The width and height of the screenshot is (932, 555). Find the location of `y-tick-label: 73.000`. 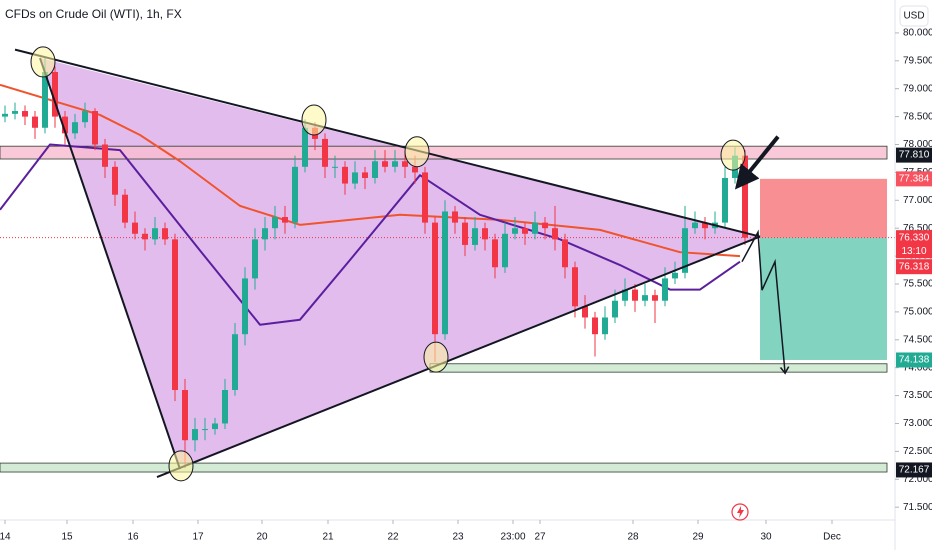

y-tick-label: 73.000 is located at coordinates (917, 423).